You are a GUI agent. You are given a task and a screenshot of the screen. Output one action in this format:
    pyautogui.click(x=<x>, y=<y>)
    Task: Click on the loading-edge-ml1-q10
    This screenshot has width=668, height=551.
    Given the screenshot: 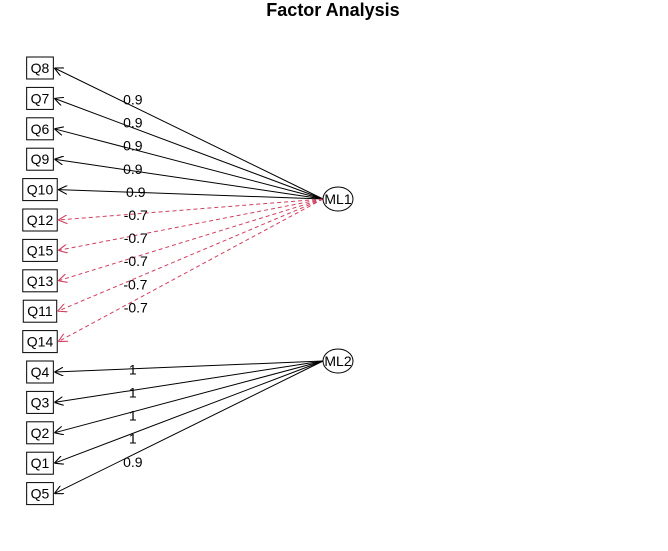 What is the action you would take?
    pyautogui.click(x=191, y=195)
    